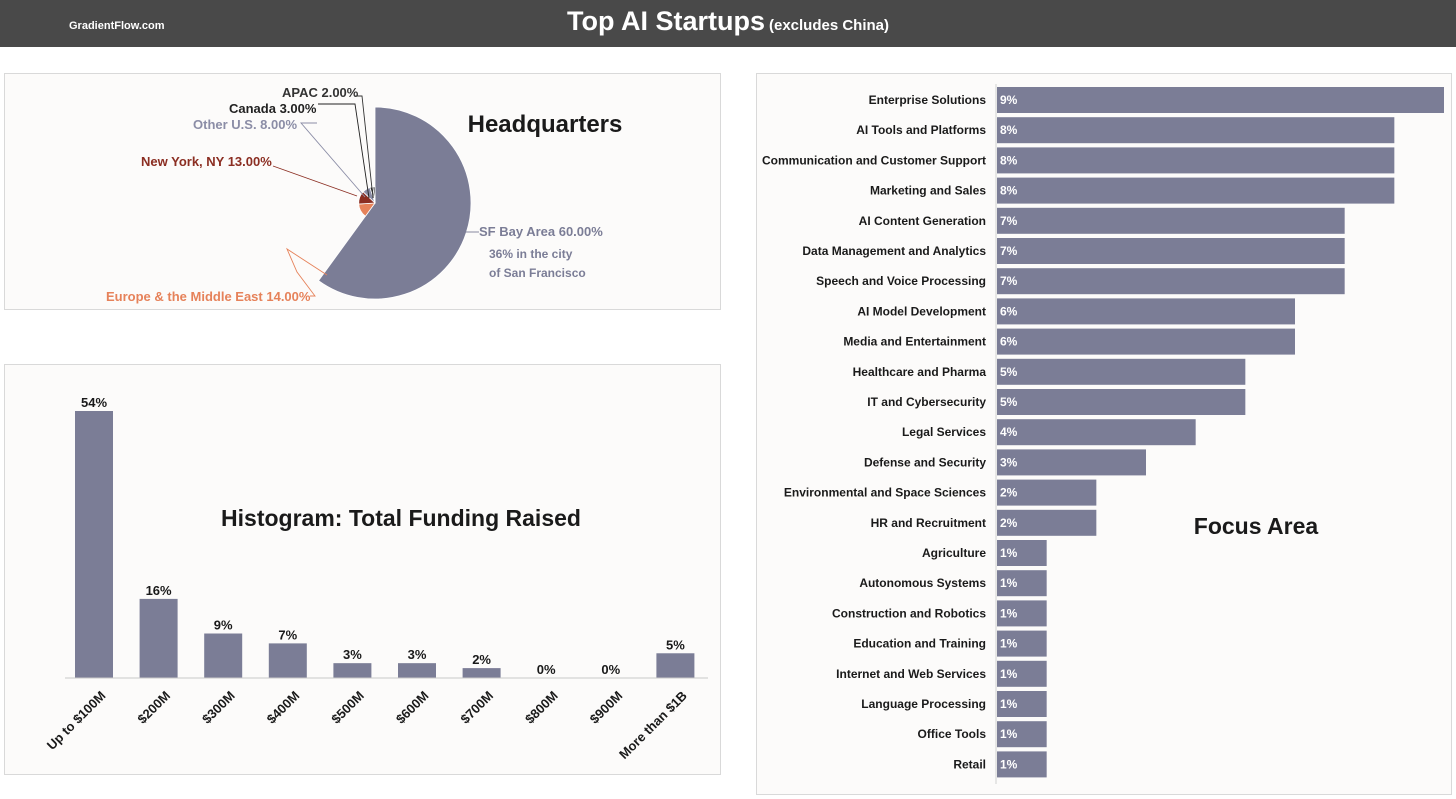 The width and height of the screenshot is (1456, 799). I want to click on focus-category-label: Education and Training, so click(919, 644).